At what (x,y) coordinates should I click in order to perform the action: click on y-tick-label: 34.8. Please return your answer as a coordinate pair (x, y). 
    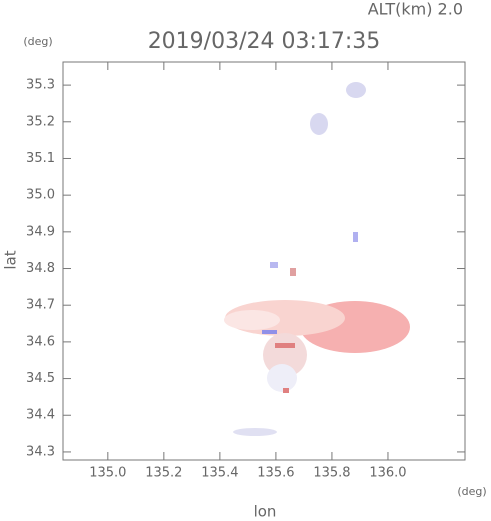
    Looking at the image, I should click on (40, 268).